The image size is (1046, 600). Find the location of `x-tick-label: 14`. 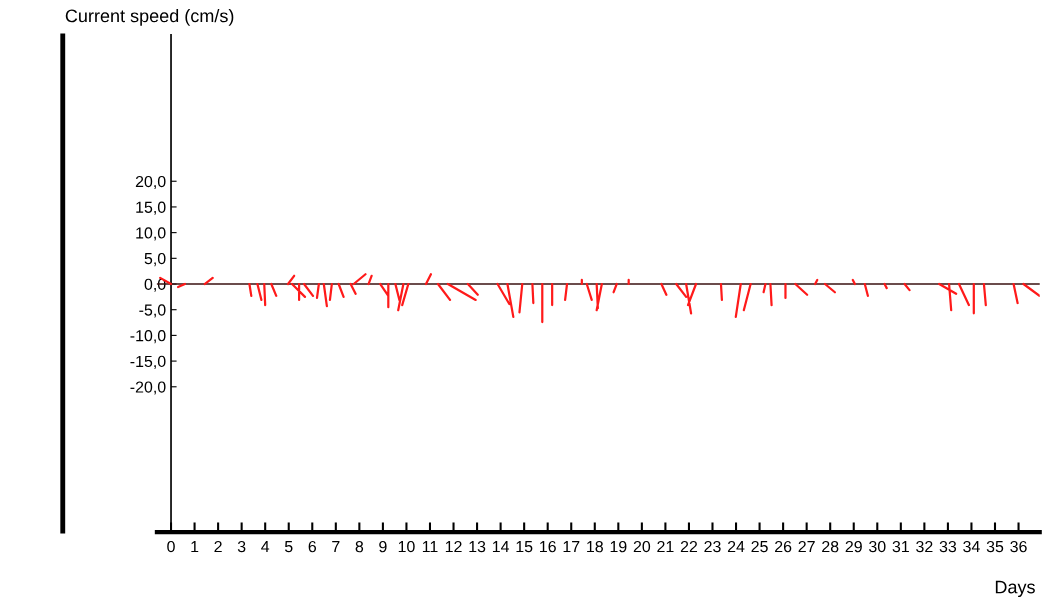

x-tick-label: 14 is located at coordinates (501, 547).